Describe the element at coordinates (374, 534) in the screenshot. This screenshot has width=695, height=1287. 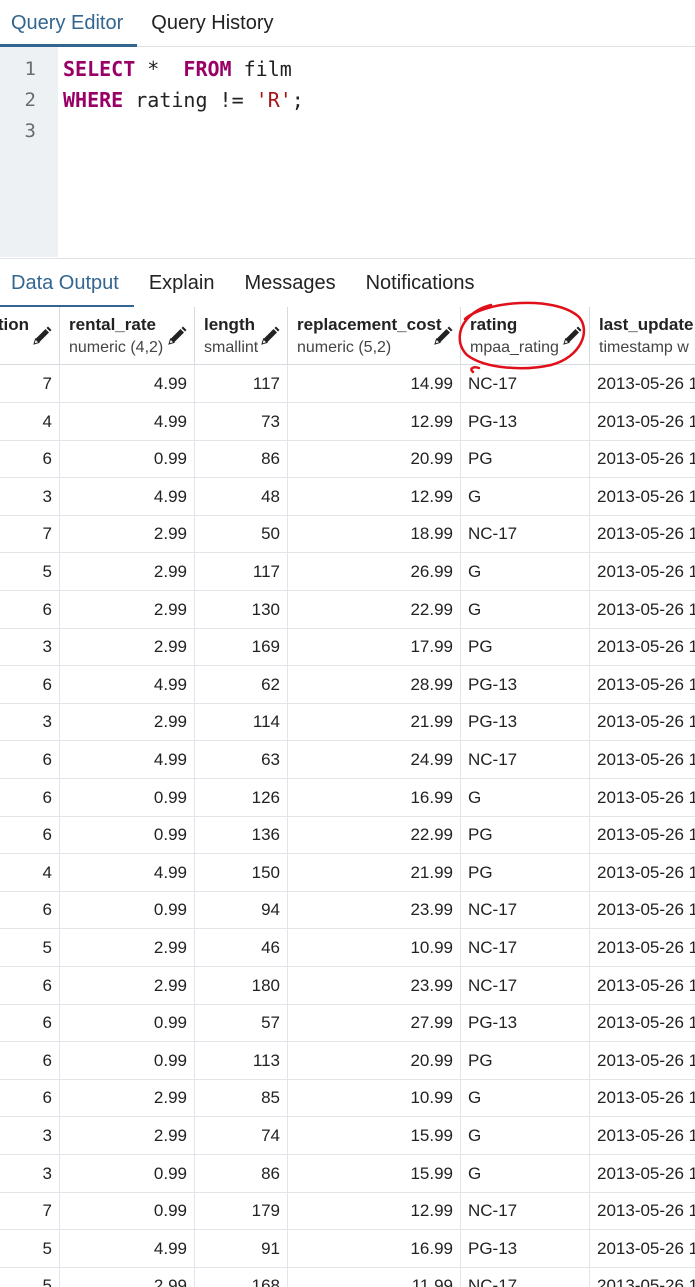
I see `table-cell: 18.99` at that location.